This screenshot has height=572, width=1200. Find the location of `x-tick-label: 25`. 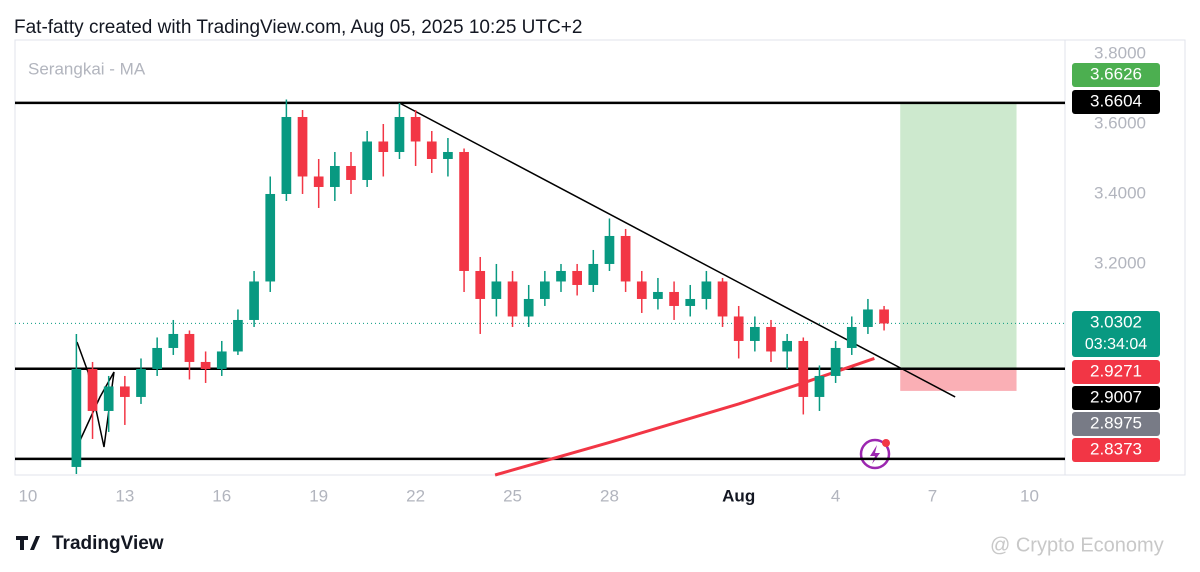

x-tick-label: 25 is located at coordinates (512, 495).